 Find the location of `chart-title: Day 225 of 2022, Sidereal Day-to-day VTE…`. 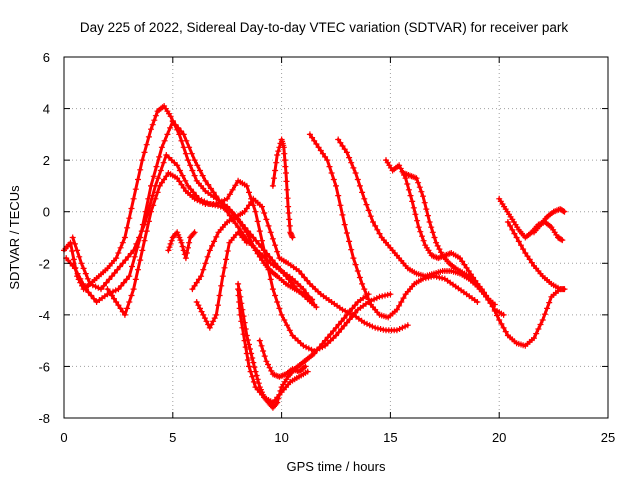

chart-title: Day 225 of 2022, Sidereal Day-to-day VTE… is located at coordinates (324, 27).